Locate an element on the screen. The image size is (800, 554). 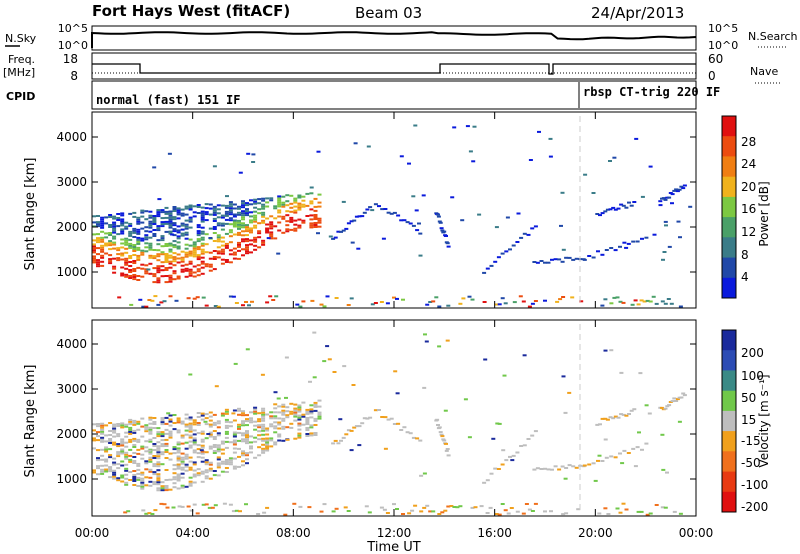
velocity-cbar-tick-100: 100 is located at coordinates (752, 376).